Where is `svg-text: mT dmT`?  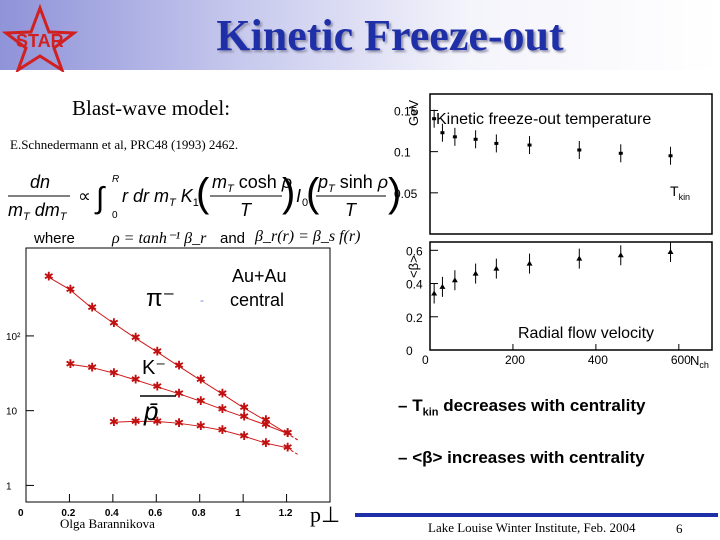
svg-text: mT dmT is located at coordinates (38, 211).